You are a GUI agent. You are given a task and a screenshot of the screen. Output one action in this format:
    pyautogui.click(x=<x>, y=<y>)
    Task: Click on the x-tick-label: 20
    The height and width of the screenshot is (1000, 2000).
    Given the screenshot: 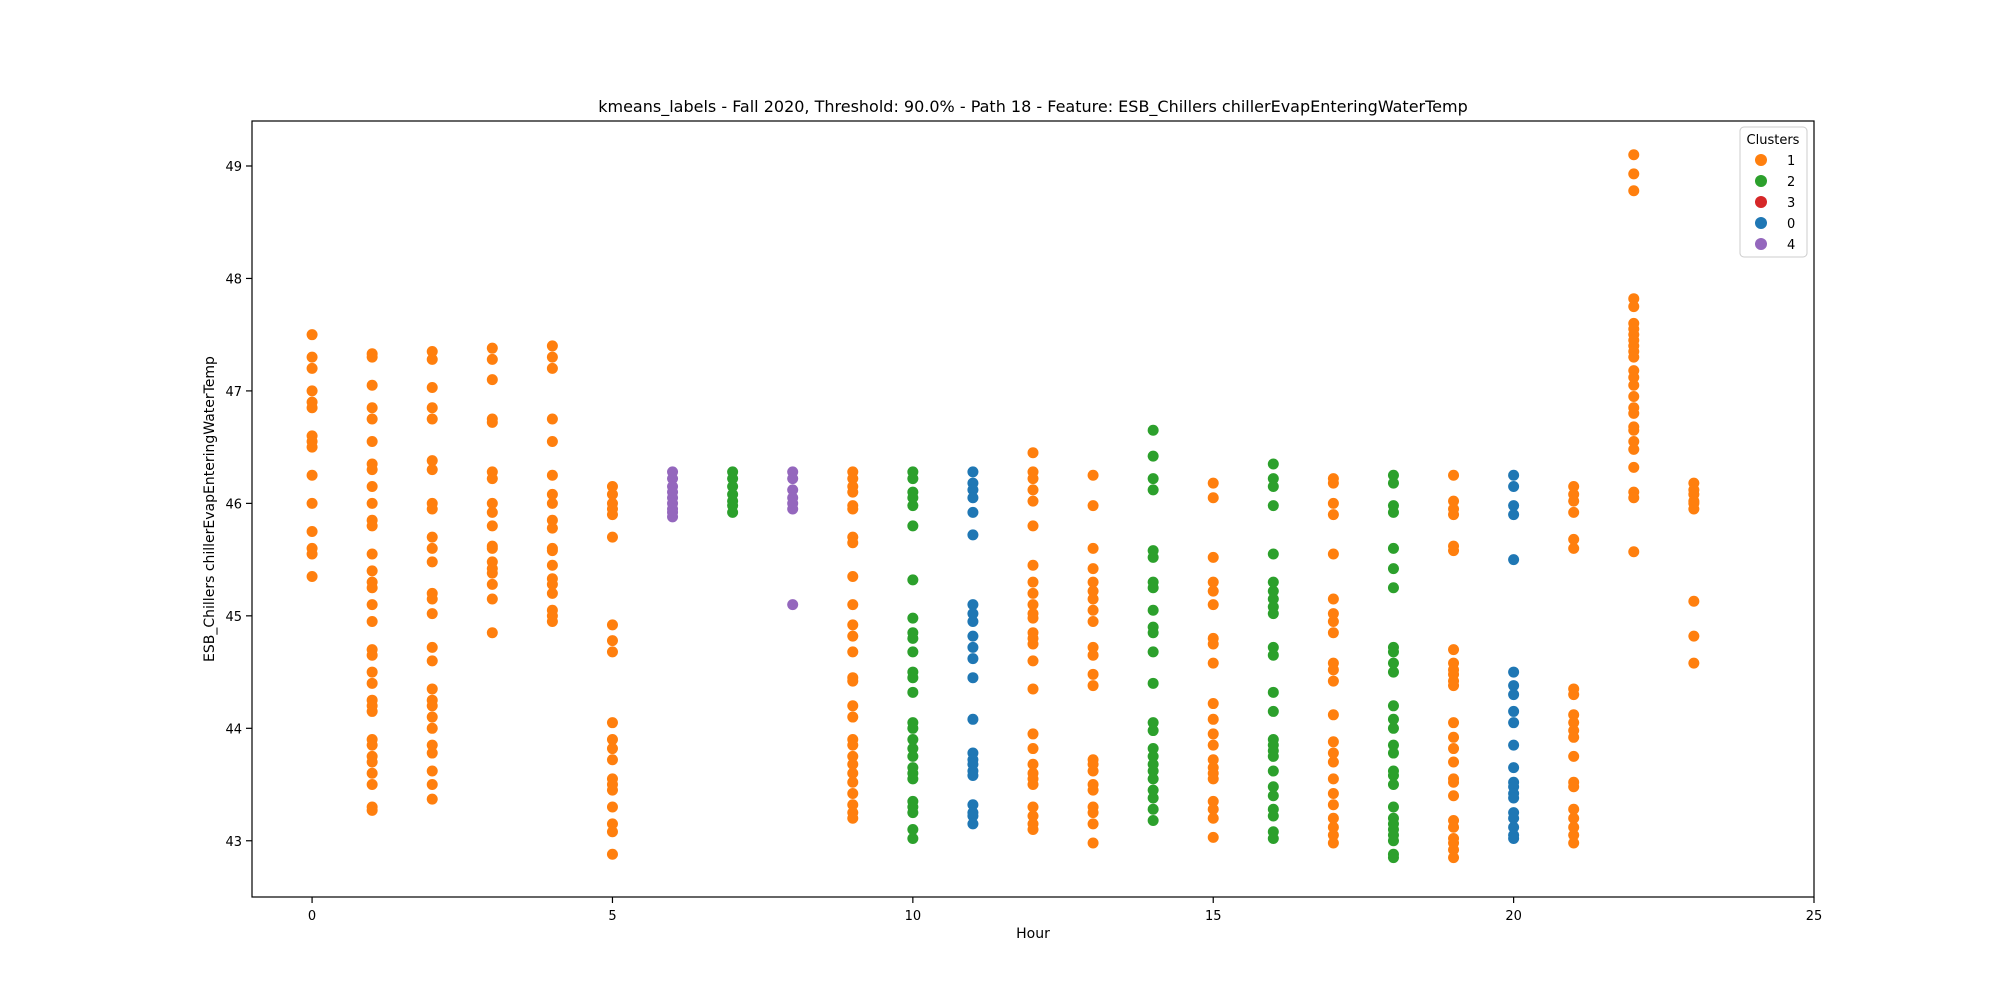 What is the action you would take?
    pyautogui.click(x=1513, y=916)
    